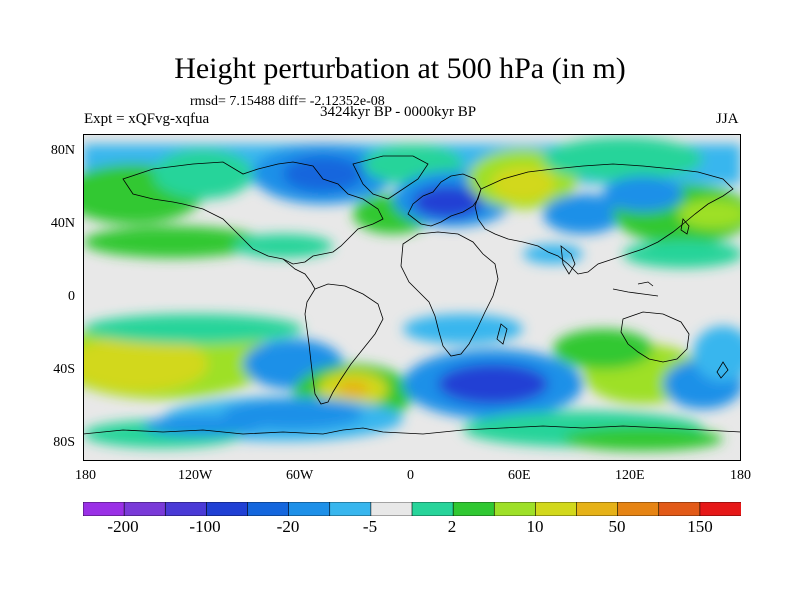 Image resolution: width=800 pixels, height=600 pixels. What do you see at coordinates (603, 349) in the screenshot?
I see `sh-aus-green2` at bounding box center [603, 349].